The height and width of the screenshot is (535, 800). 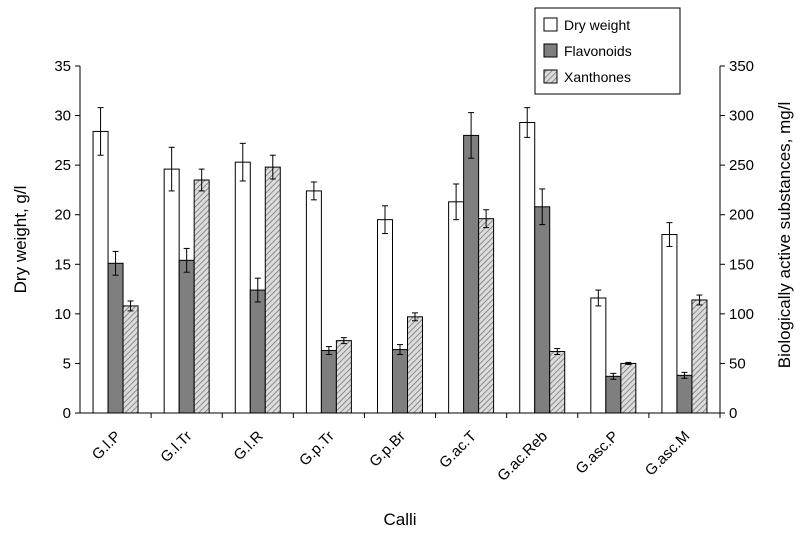 I want to click on y-tick-label: 25, so click(x=62, y=165).